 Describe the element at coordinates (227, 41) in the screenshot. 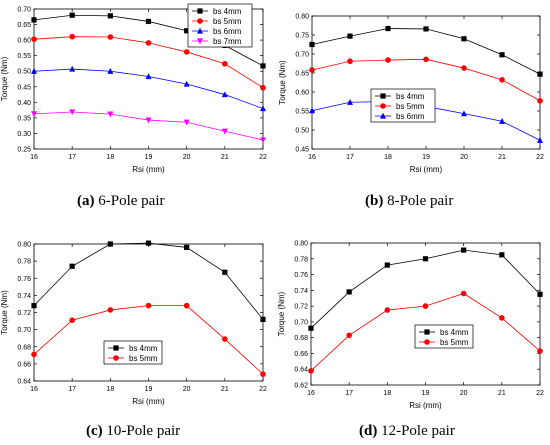

I see `legend-label: bs 7mm` at that location.